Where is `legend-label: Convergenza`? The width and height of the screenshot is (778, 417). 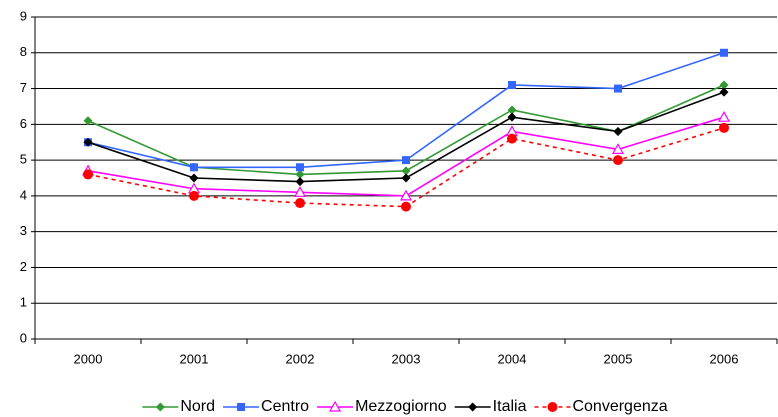 legend-label: Convergenza is located at coordinates (619, 406).